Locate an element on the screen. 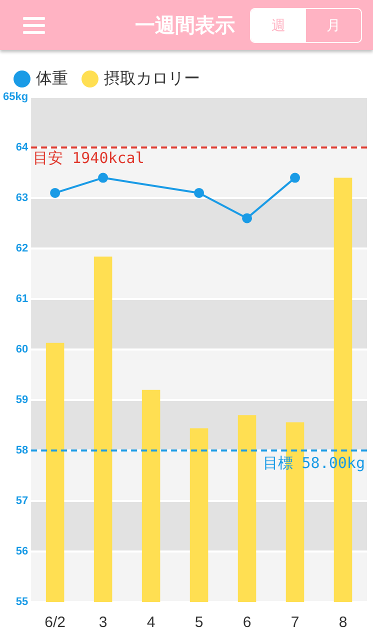 This screenshot has width=373, height=640. ref-line-label: 目安 1940kcal is located at coordinates (88, 157).